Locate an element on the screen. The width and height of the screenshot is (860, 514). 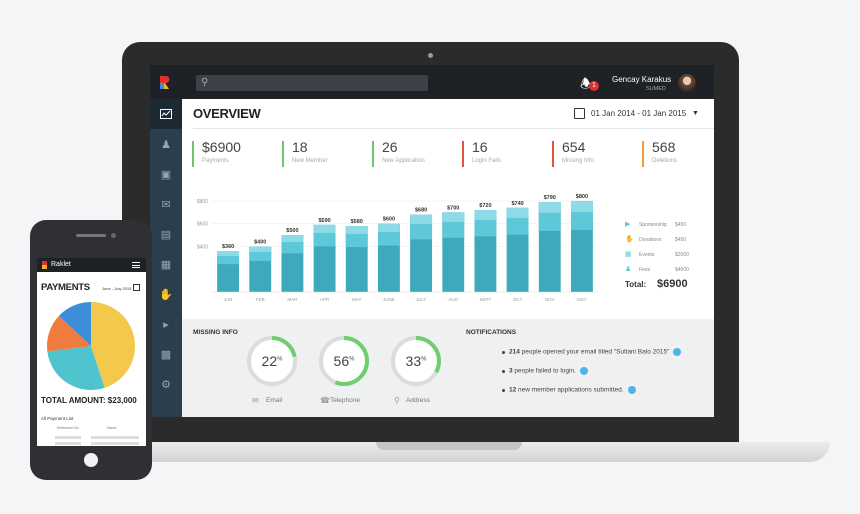
legend-donations: ✋ Donations $450 is located at coordinates (665, 240).